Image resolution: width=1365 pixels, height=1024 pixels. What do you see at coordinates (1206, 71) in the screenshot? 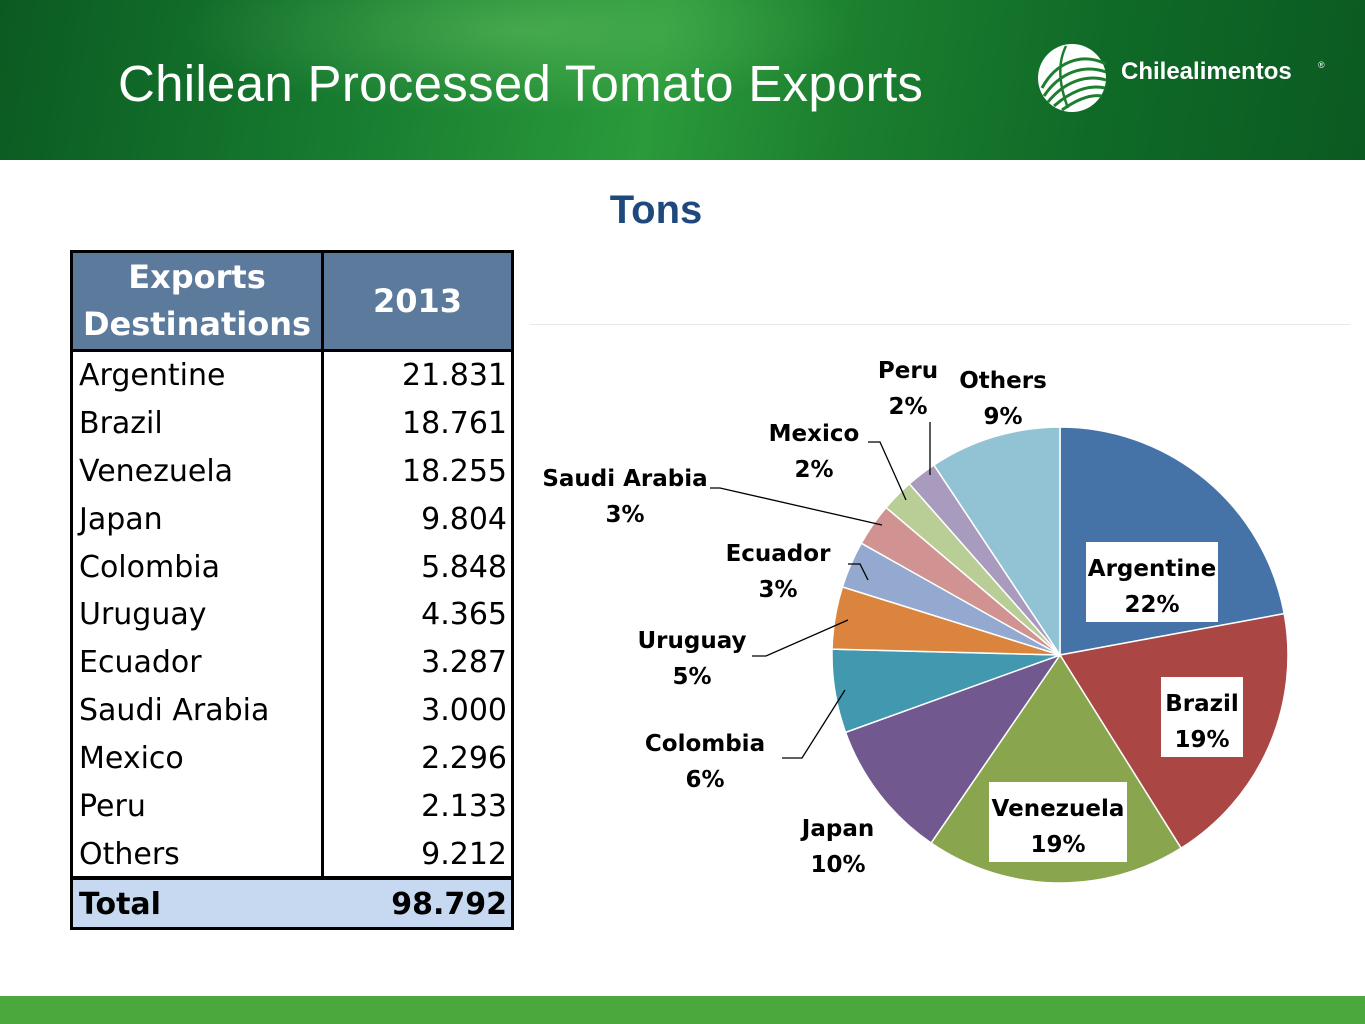
I see `logo-text: Chilealimentos` at bounding box center [1206, 71].